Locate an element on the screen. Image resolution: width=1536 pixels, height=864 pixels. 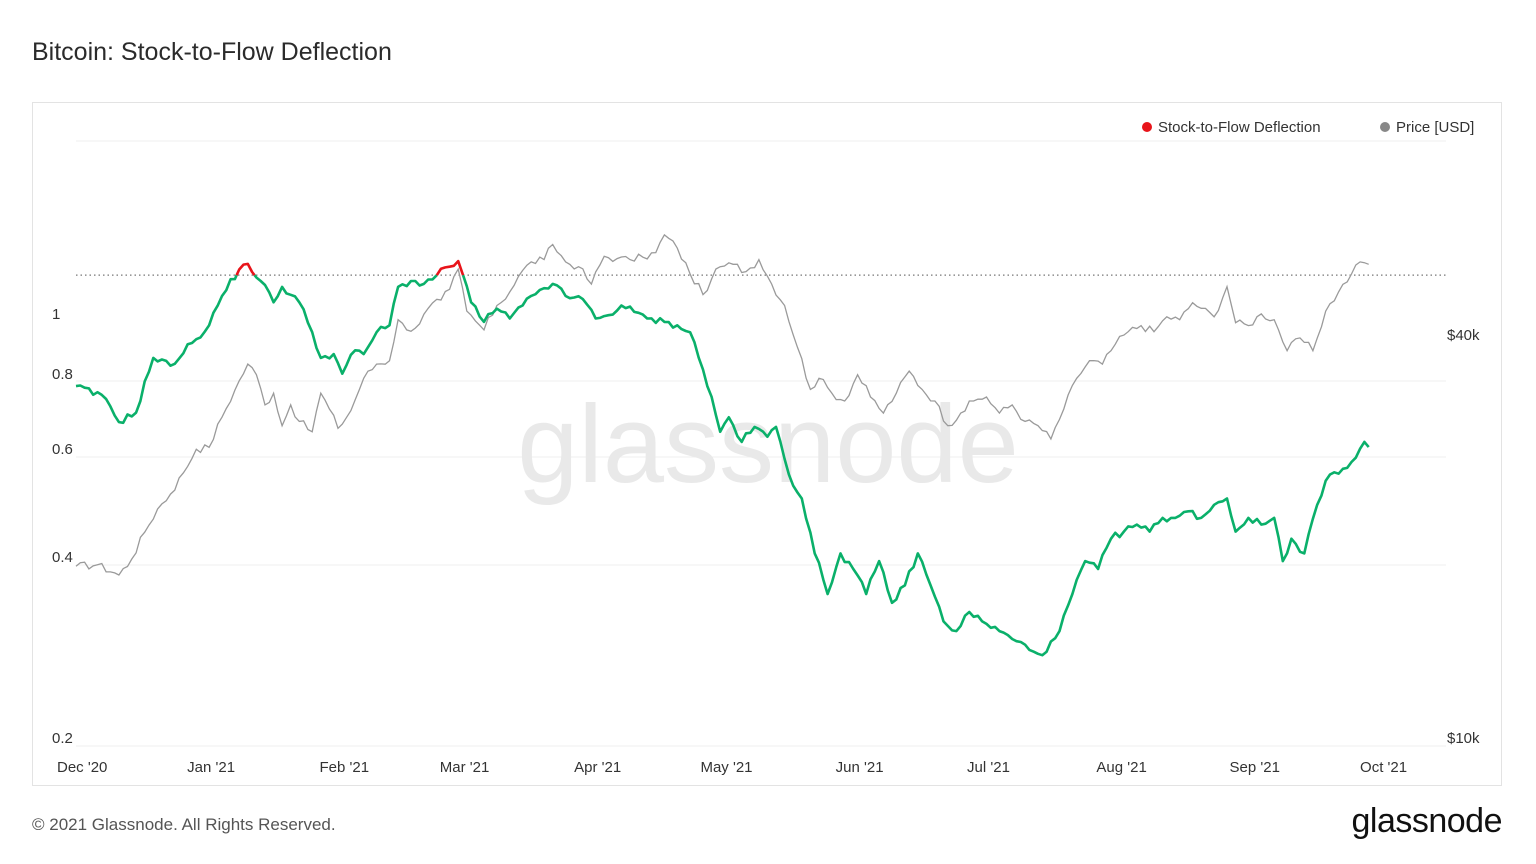
legend-label: Price [USD] is located at coordinates (1435, 127).